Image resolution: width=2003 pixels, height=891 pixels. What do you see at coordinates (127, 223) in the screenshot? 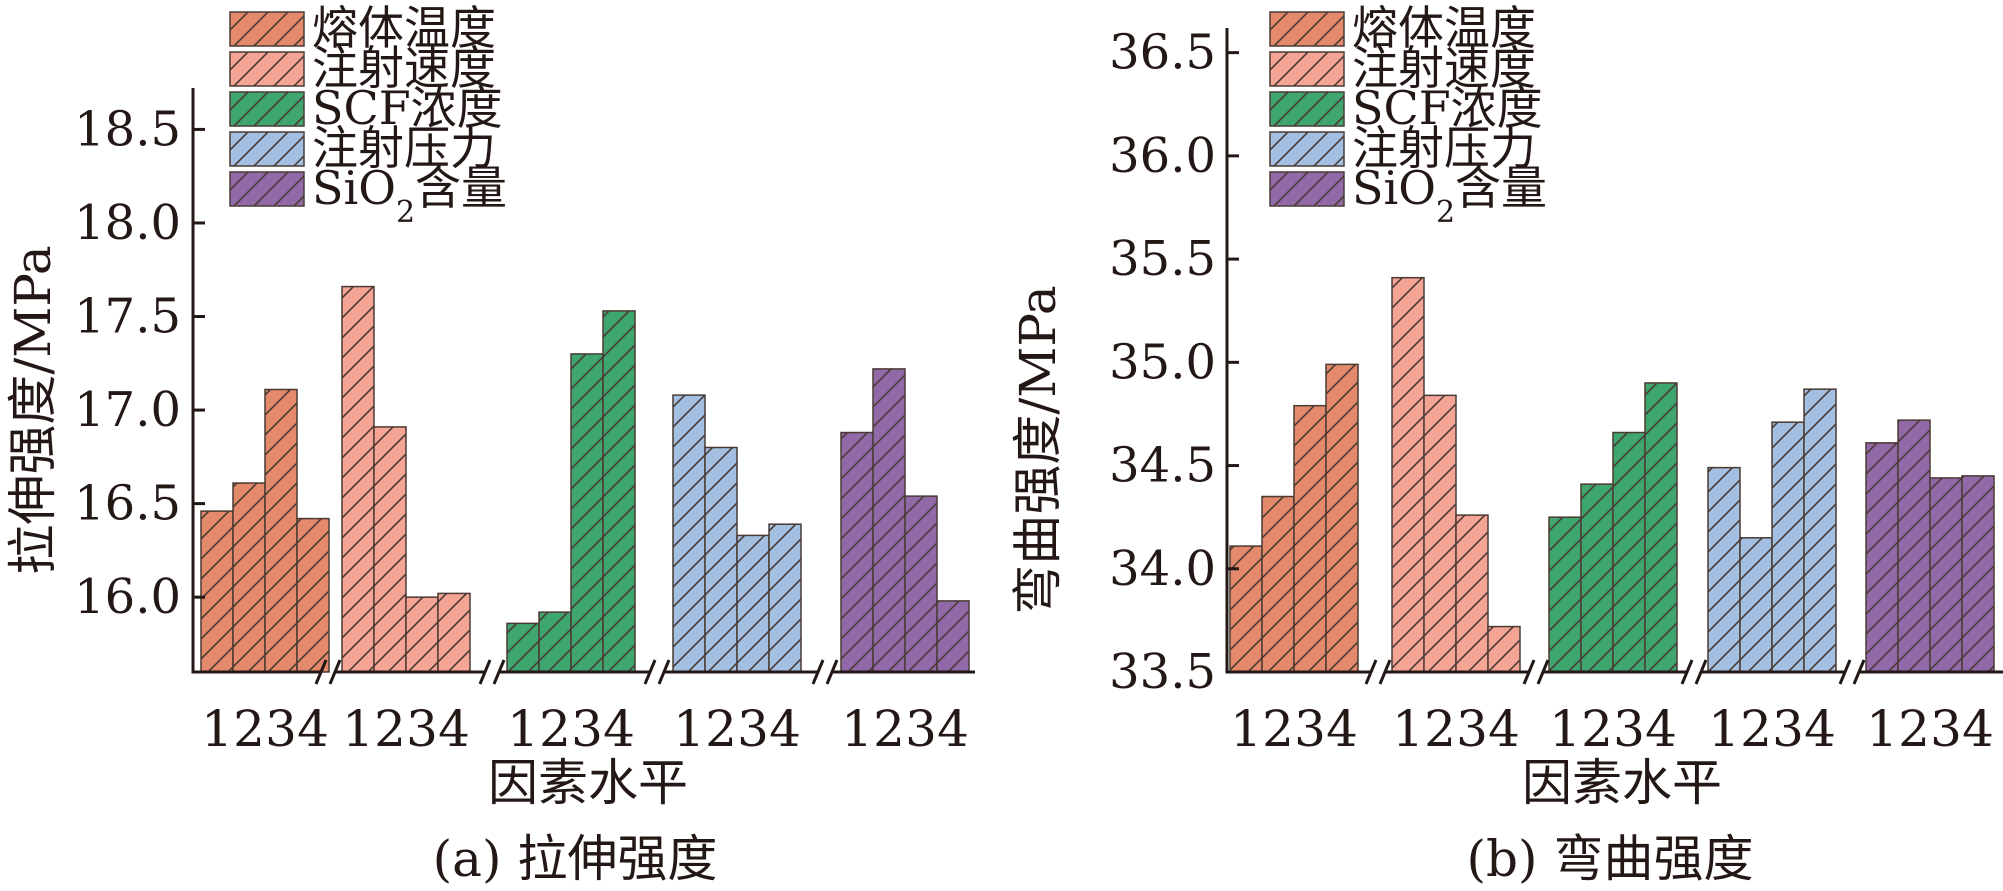
I see `y-tick-label: 18.0` at bounding box center [127, 223].